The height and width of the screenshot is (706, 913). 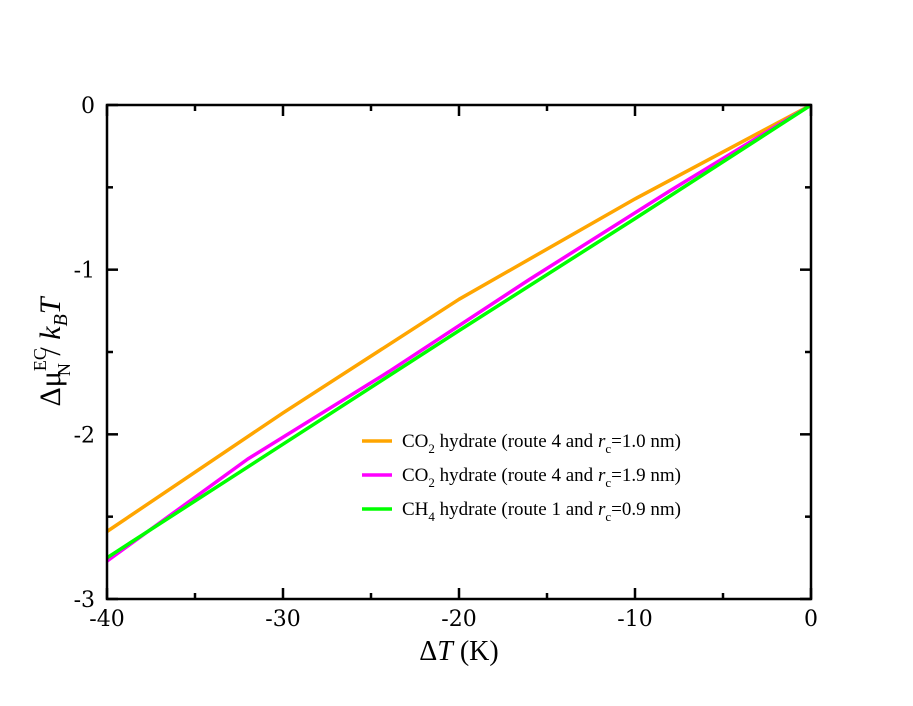 What do you see at coordinates (84, 271) in the screenshot?
I see `y-tick-label: -1` at bounding box center [84, 271].